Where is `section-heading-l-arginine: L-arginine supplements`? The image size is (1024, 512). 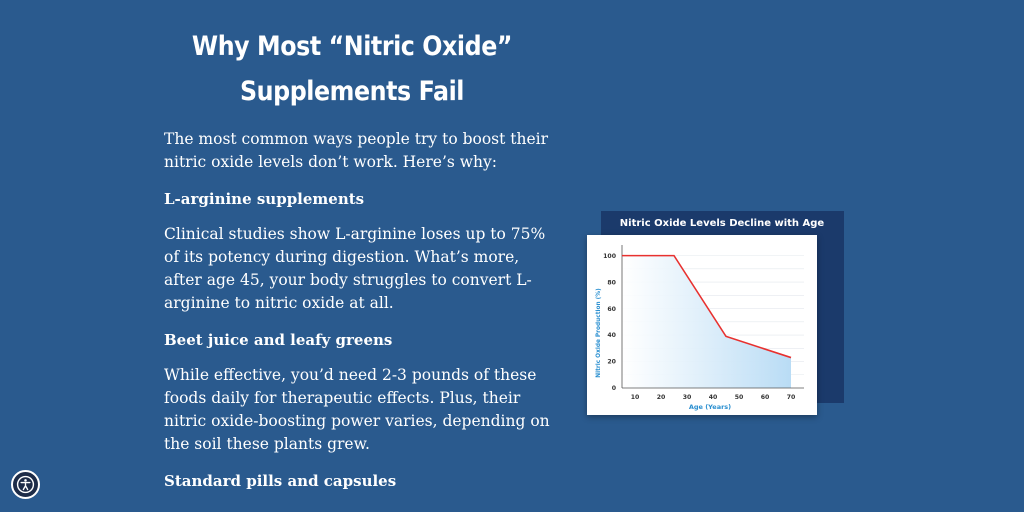 section-heading-l-arginine: L-arginine supplements is located at coordinates (264, 199).